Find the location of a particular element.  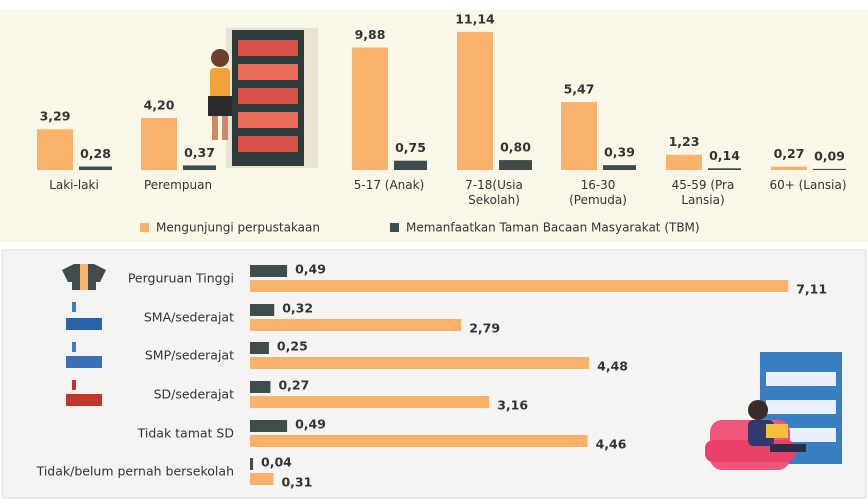

value-label: 0,80 is located at coordinates (515, 147).